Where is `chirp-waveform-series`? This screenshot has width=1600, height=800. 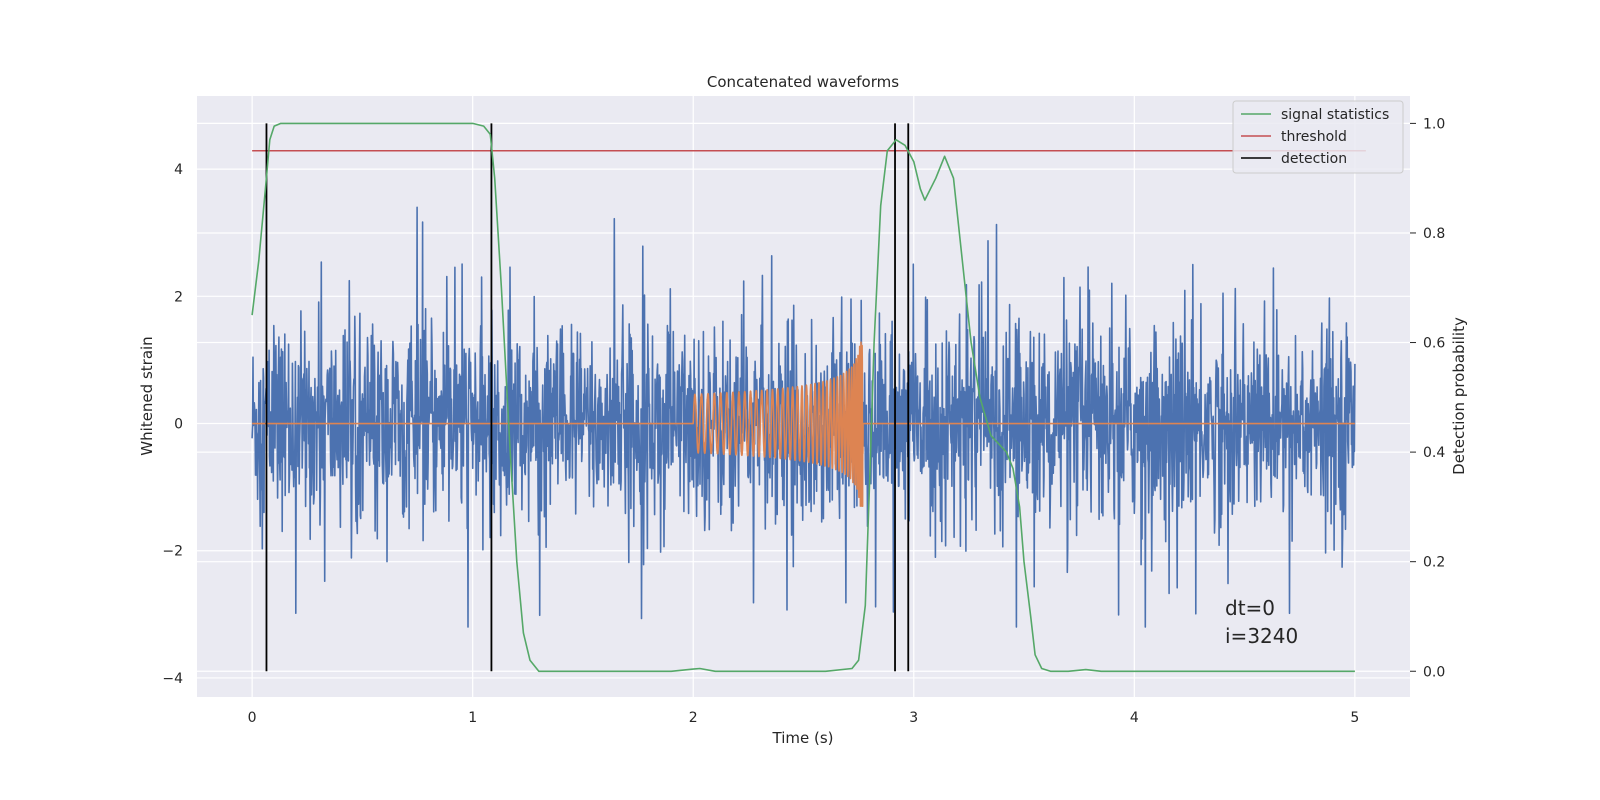 chirp-waveform-series is located at coordinates (803, 424).